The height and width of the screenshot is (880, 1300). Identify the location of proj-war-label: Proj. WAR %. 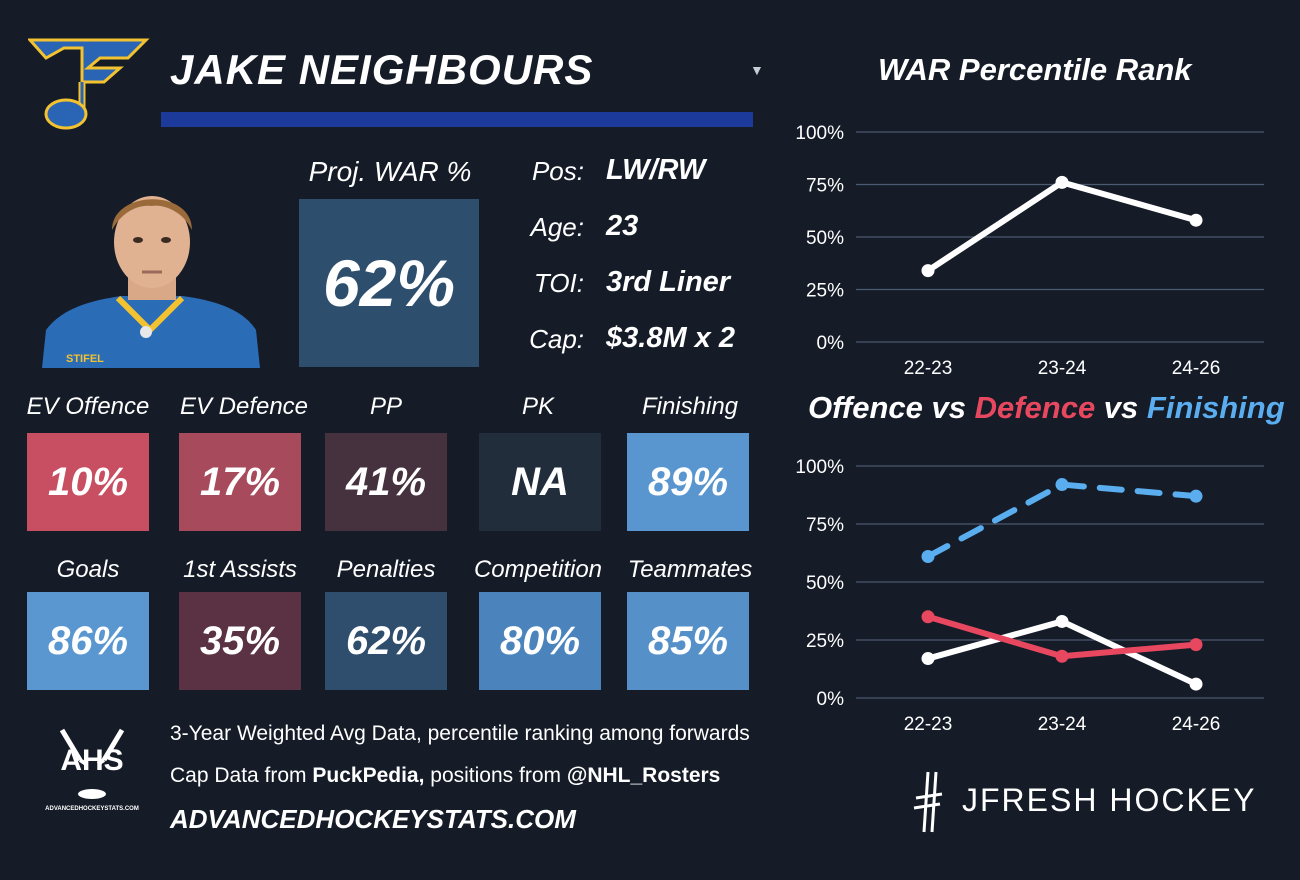
(390, 171).